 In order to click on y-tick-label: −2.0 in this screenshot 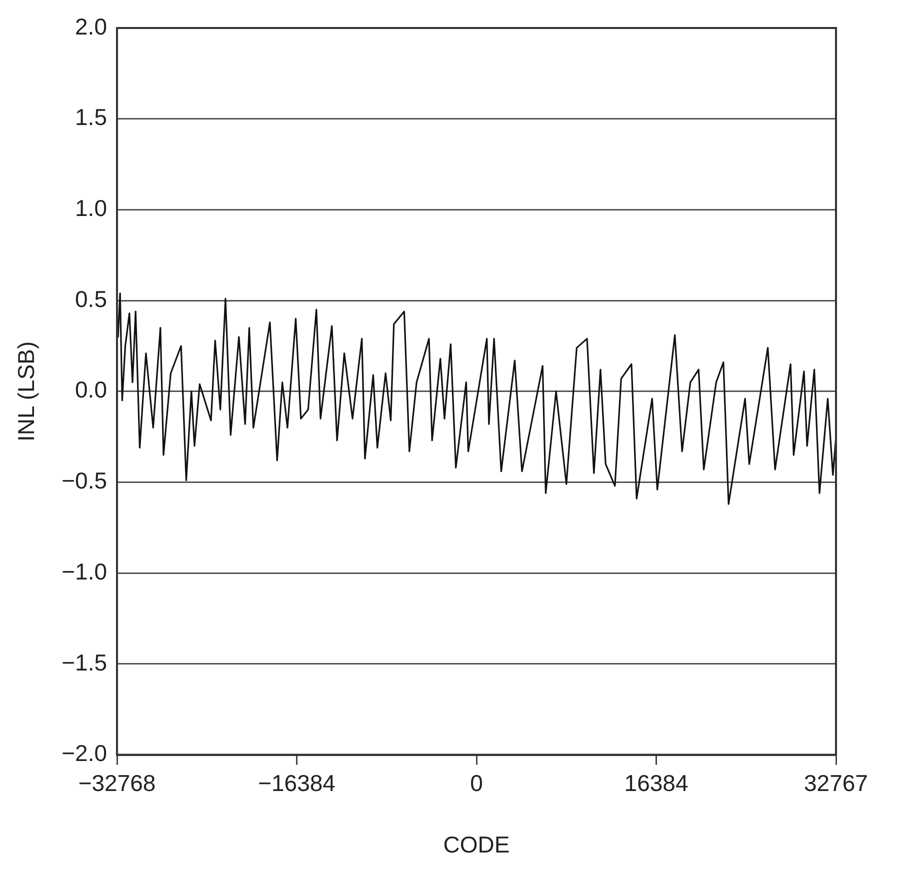, I will do `click(85, 753)`.